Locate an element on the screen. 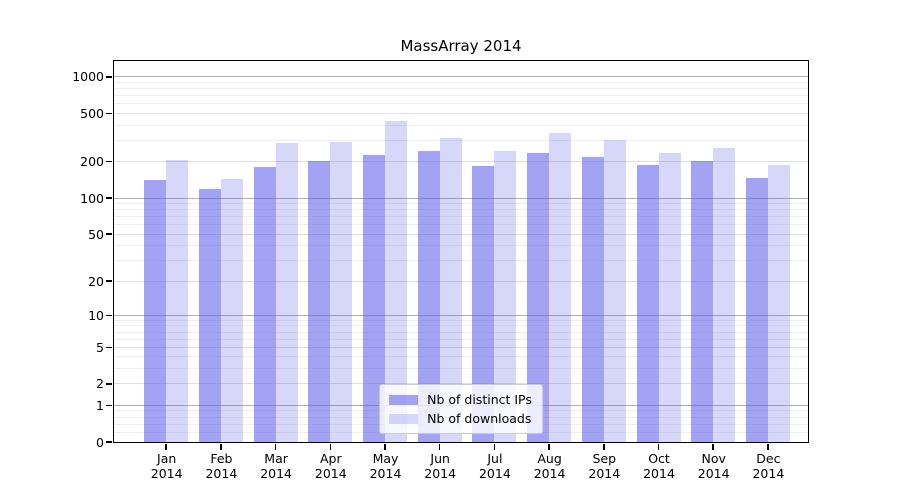 The height and width of the screenshot is (500, 900). x-tick-label: May 2014 is located at coordinates (386, 466).